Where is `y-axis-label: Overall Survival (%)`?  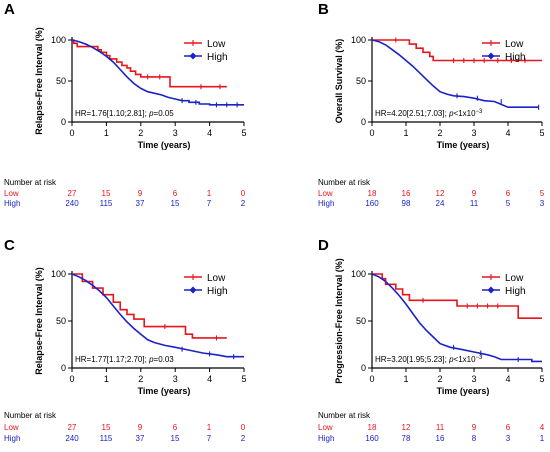 y-axis-label: Overall Survival (%) is located at coordinates (339, 81).